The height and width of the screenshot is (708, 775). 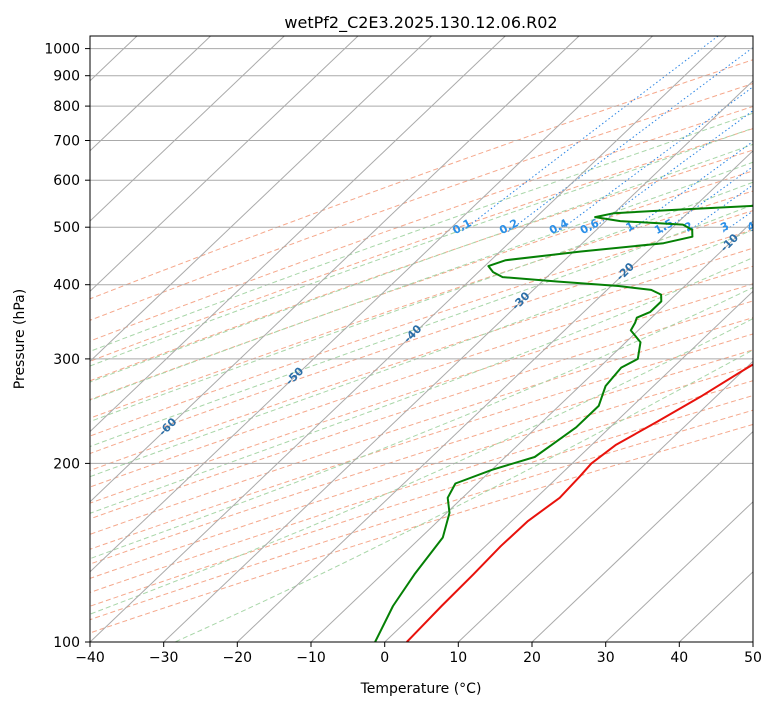 I want to click on x-tick-label: −10, so click(x=311, y=658).